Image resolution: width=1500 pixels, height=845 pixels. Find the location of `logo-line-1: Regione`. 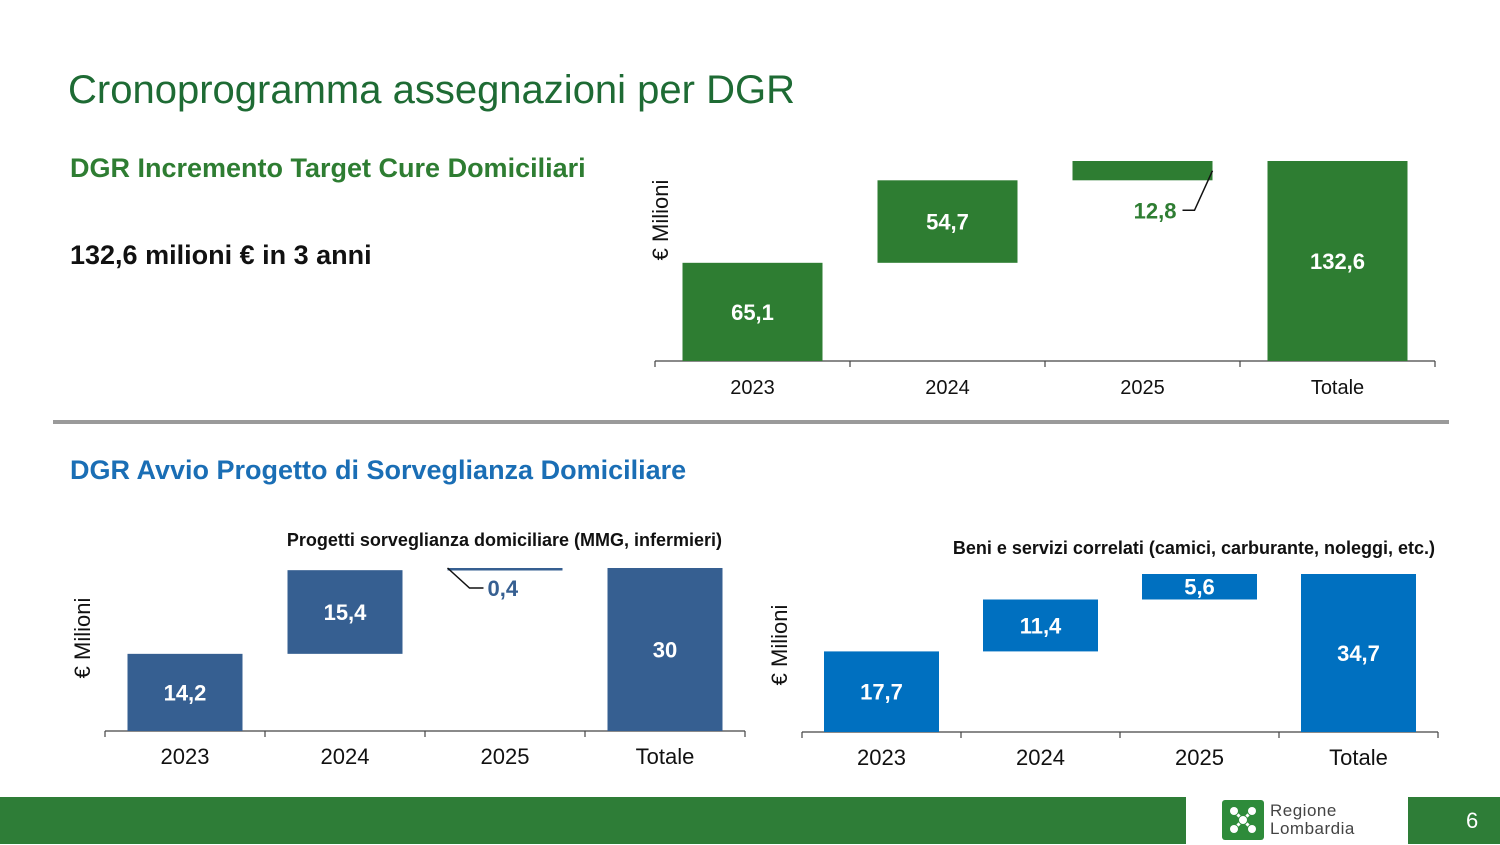

logo-line-1: Regione is located at coordinates (1303, 810).